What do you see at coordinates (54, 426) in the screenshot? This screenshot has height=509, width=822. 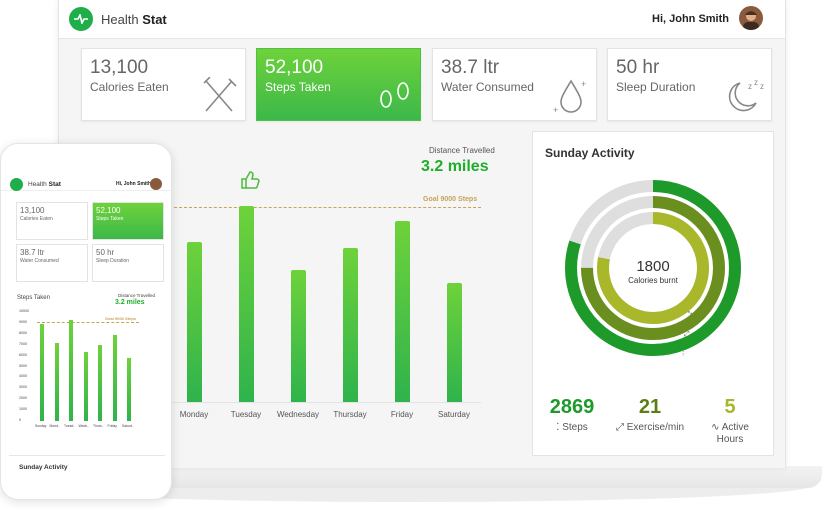 I see `phone-x-label: Mond..` at bounding box center [54, 426].